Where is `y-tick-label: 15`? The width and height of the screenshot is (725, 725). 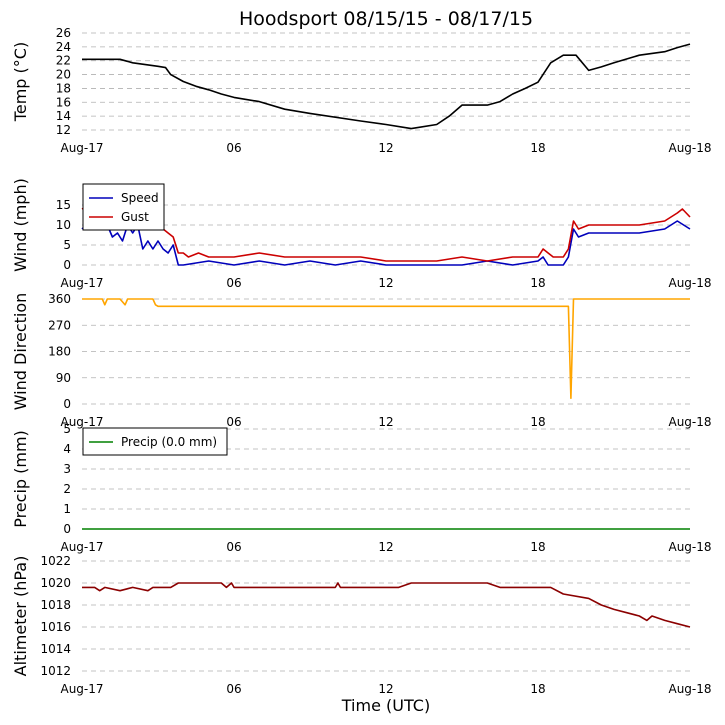
y-tick-label: 15 is located at coordinates (63, 205).